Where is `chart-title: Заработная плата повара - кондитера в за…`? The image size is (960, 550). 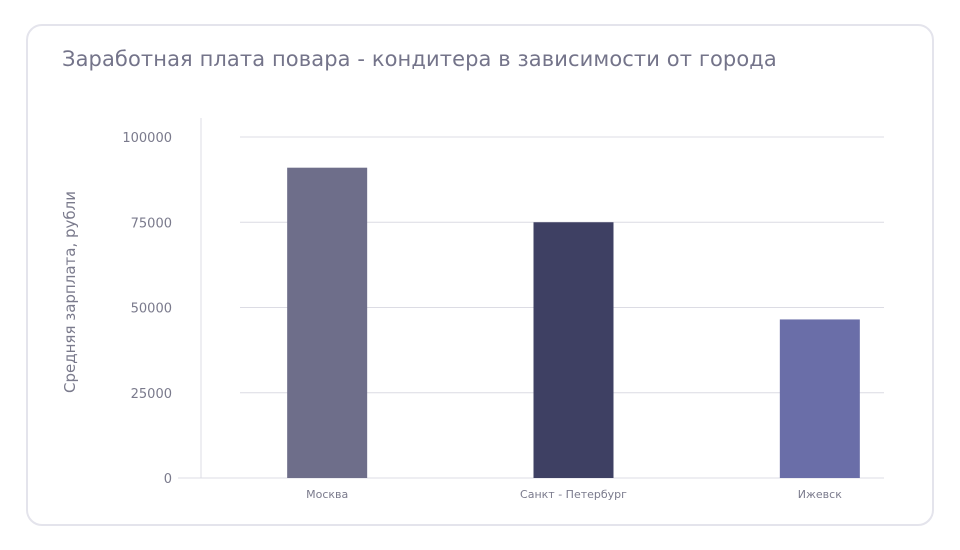
chart-title: Заработная плата повара - кондитера в за… is located at coordinates (419, 59).